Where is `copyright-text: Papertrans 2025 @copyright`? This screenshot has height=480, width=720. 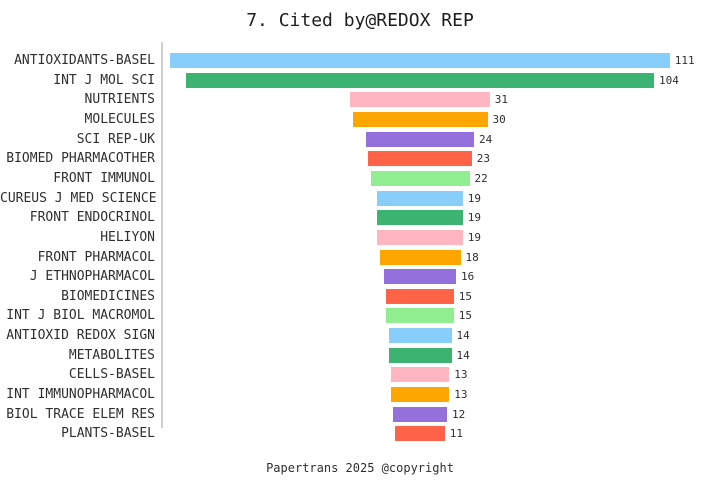
copyright-text: Papertrans 2025 @copyright is located at coordinates (360, 468).